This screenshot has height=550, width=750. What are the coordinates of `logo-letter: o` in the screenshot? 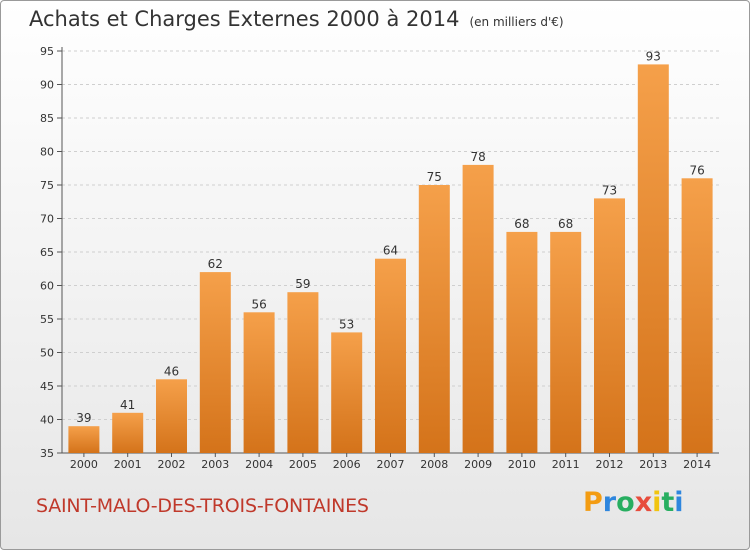 It's located at (625, 502).